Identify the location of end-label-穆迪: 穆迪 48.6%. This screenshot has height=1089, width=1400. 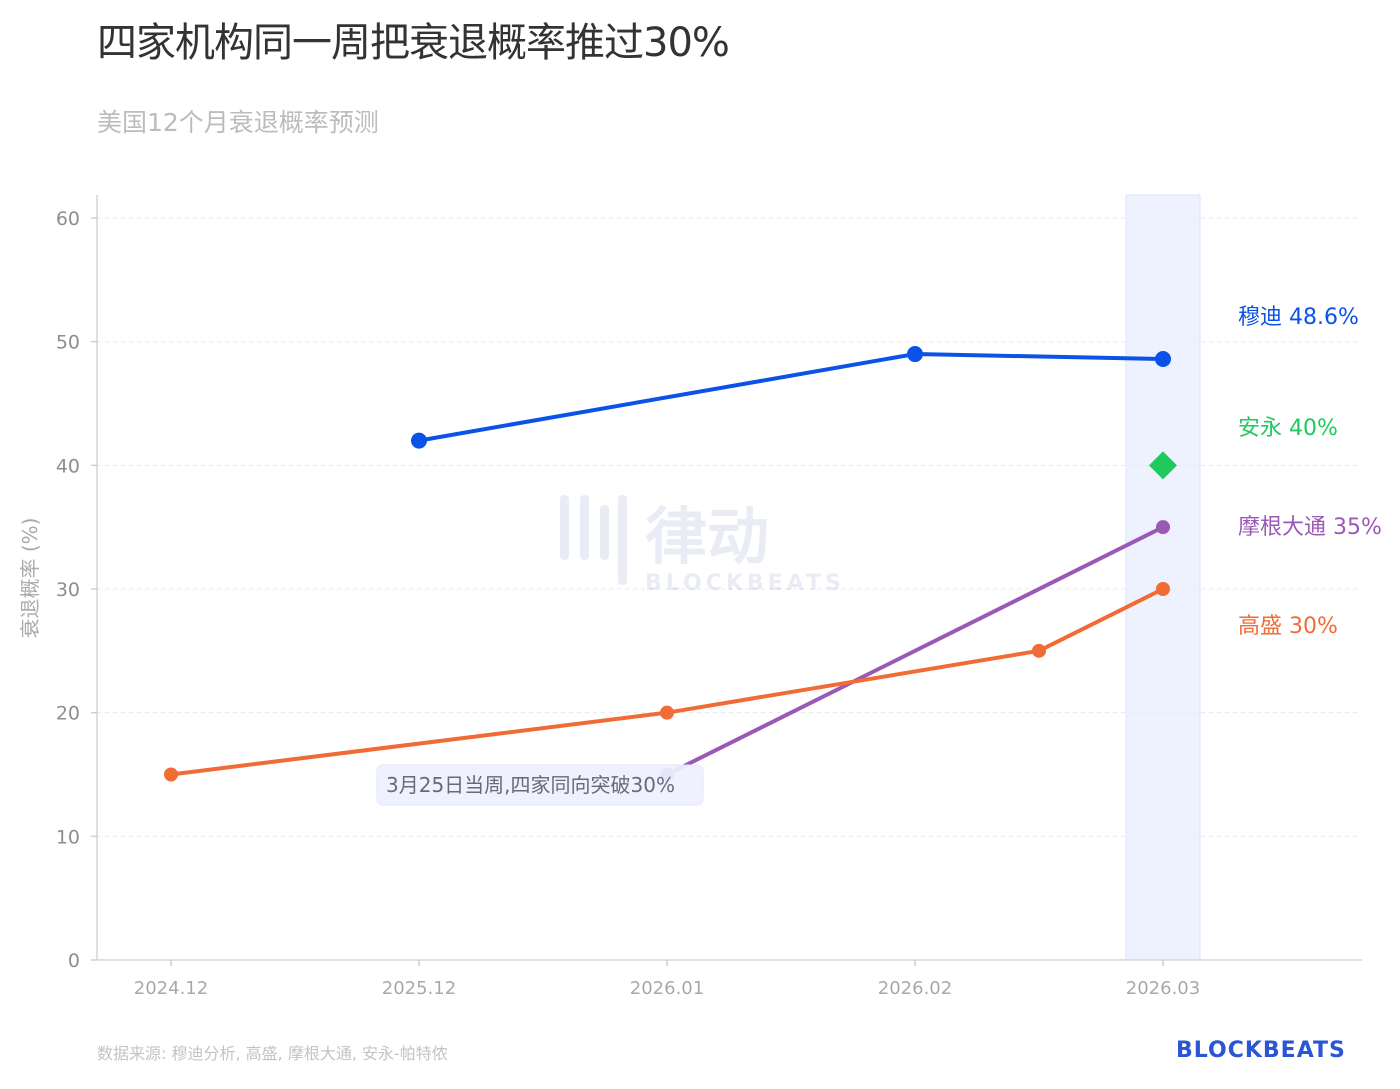
(1298, 317).